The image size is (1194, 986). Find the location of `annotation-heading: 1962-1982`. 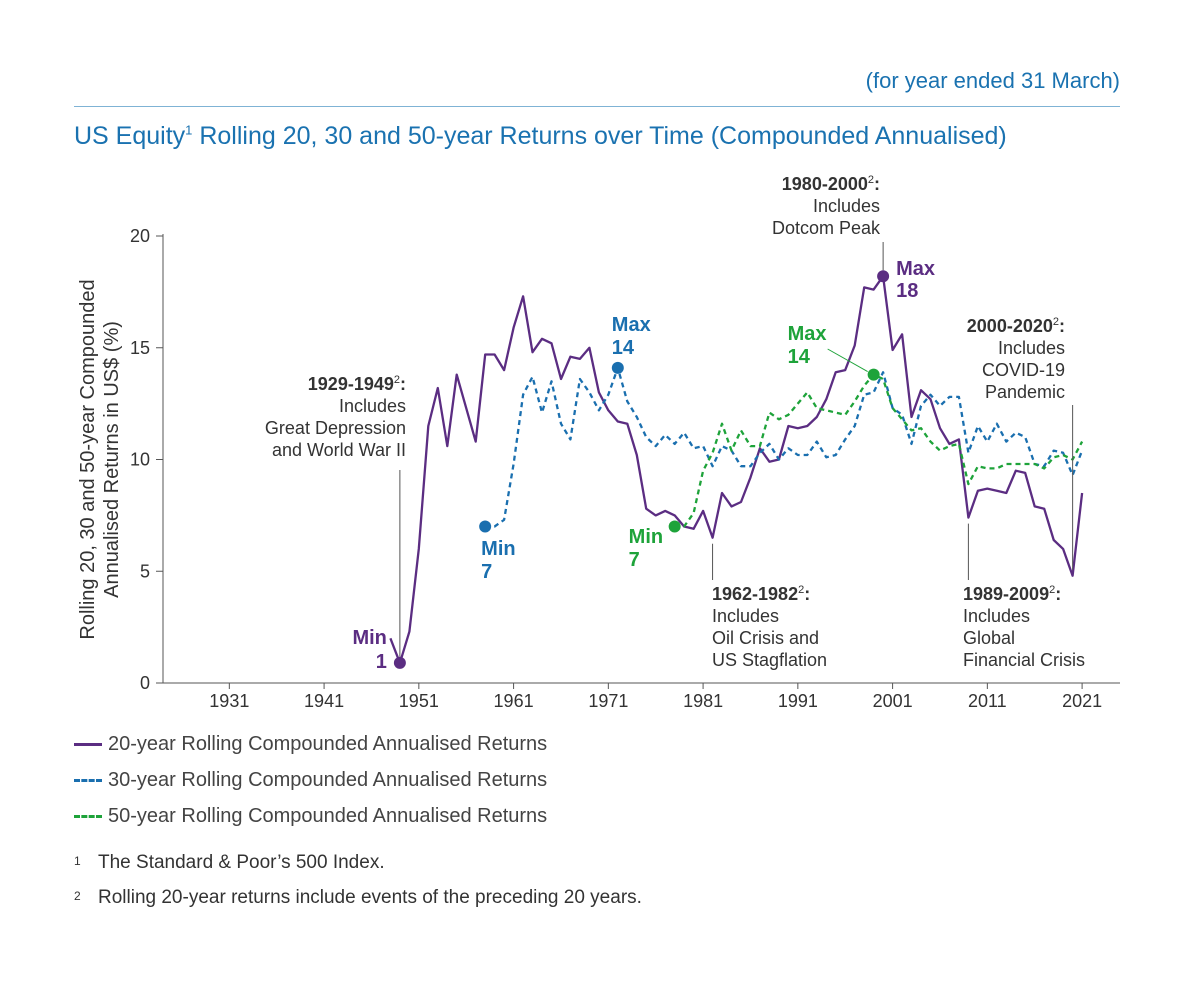

annotation-heading: 1962-1982 is located at coordinates (755, 594).